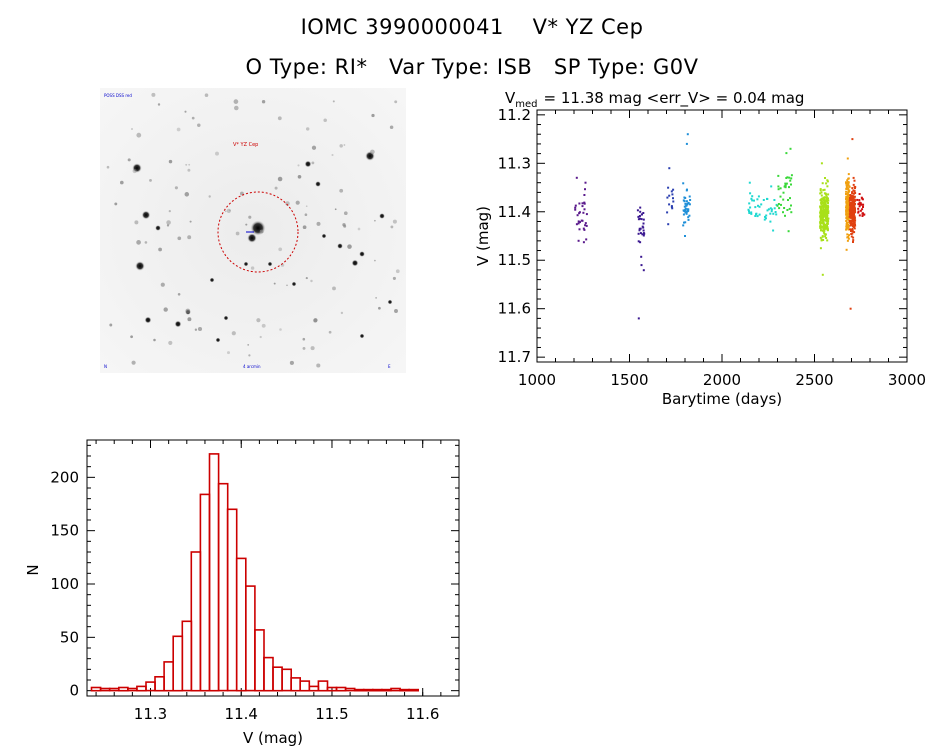 The image size is (944, 747). Describe the element at coordinates (258, 232) in the screenshot. I see `target-circle` at that location.